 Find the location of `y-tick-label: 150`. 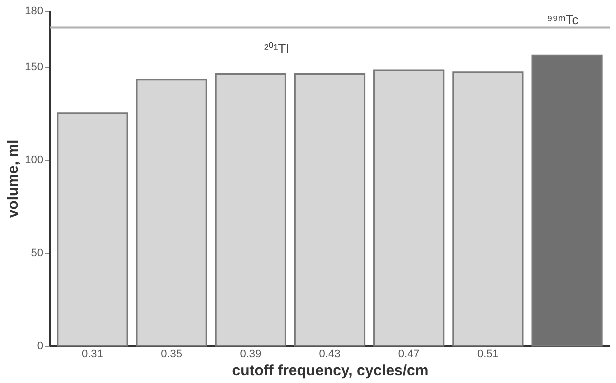

y-tick-label: 150 is located at coordinates (34, 67).